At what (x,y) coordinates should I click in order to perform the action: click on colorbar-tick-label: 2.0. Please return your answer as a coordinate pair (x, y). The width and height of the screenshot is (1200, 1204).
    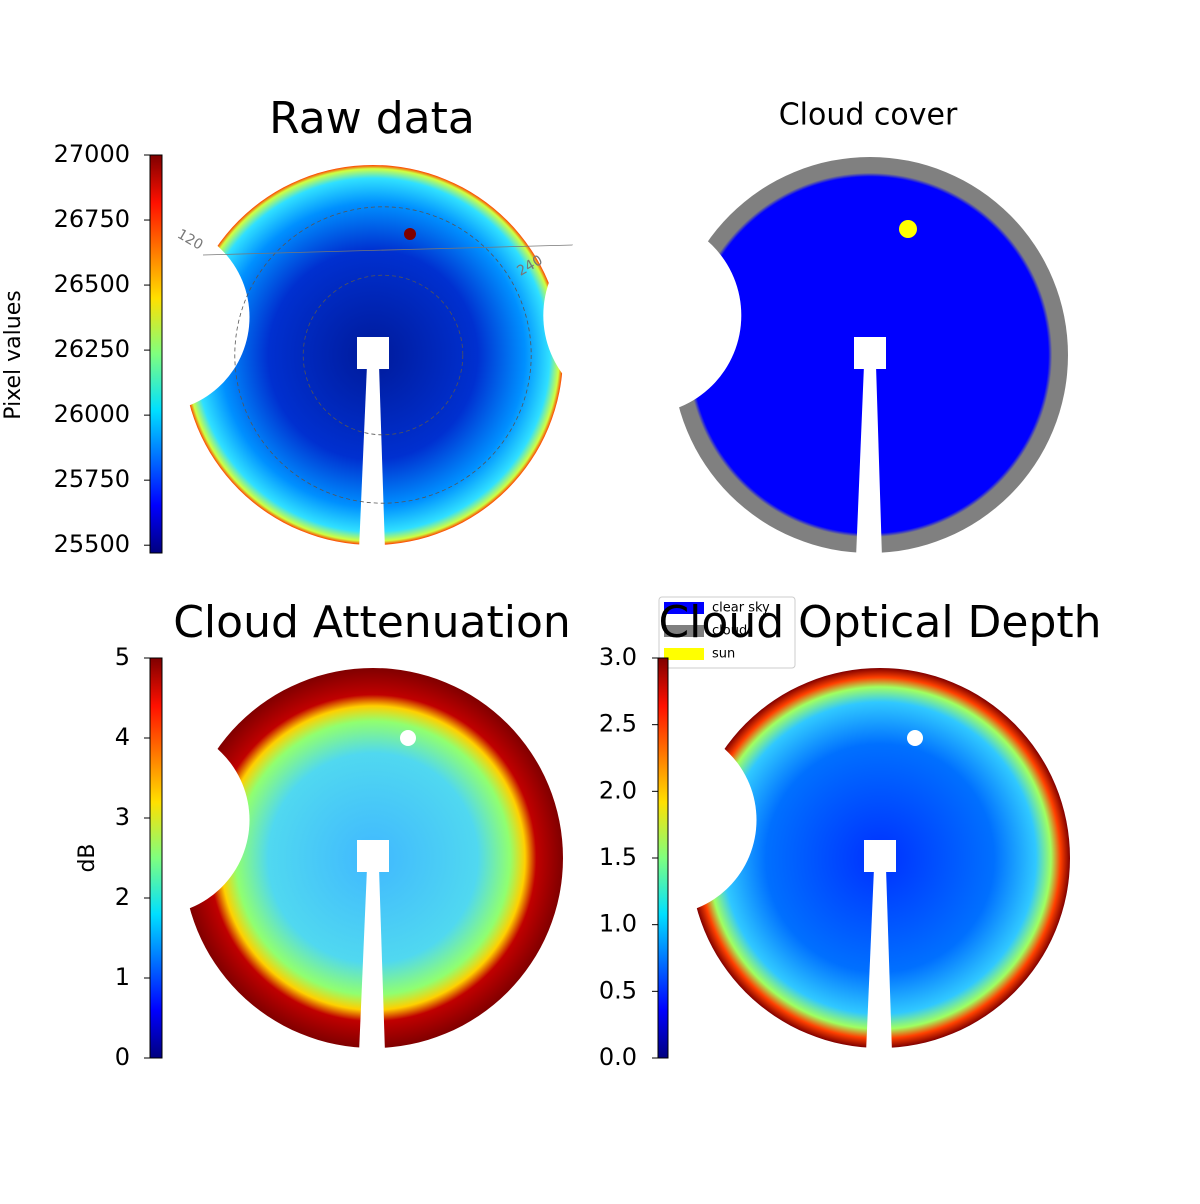
    Looking at the image, I should click on (618, 790).